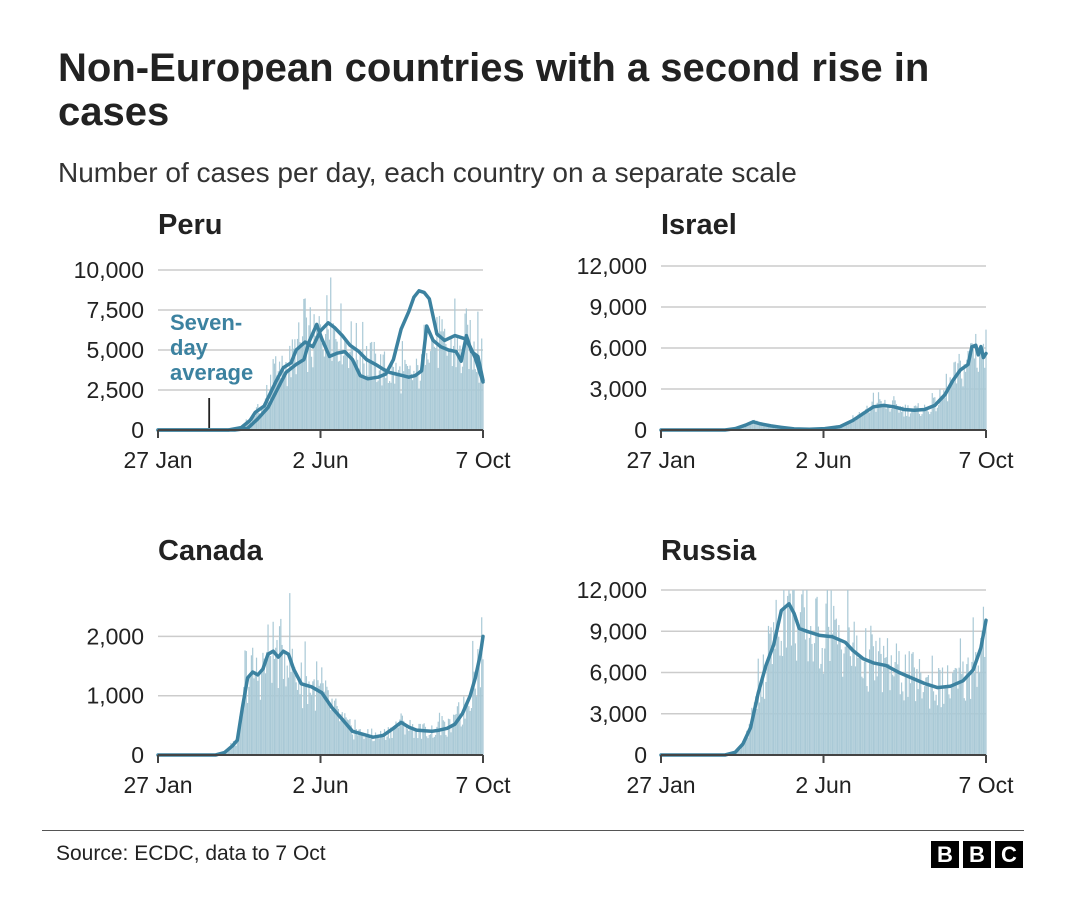 This screenshot has height=921, width=1080. Describe the element at coordinates (709, 551) in the screenshot. I see `panel-title-russia: Russia` at that location.